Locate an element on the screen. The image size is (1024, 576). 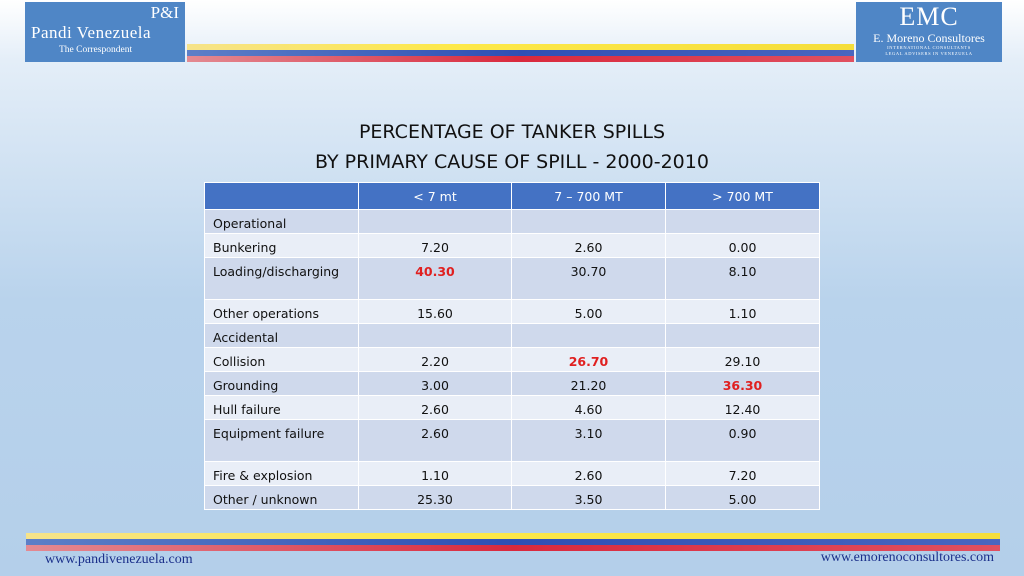
table-row: Grounding 3.00 21.20 36.30 is located at coordinates (512, 383).